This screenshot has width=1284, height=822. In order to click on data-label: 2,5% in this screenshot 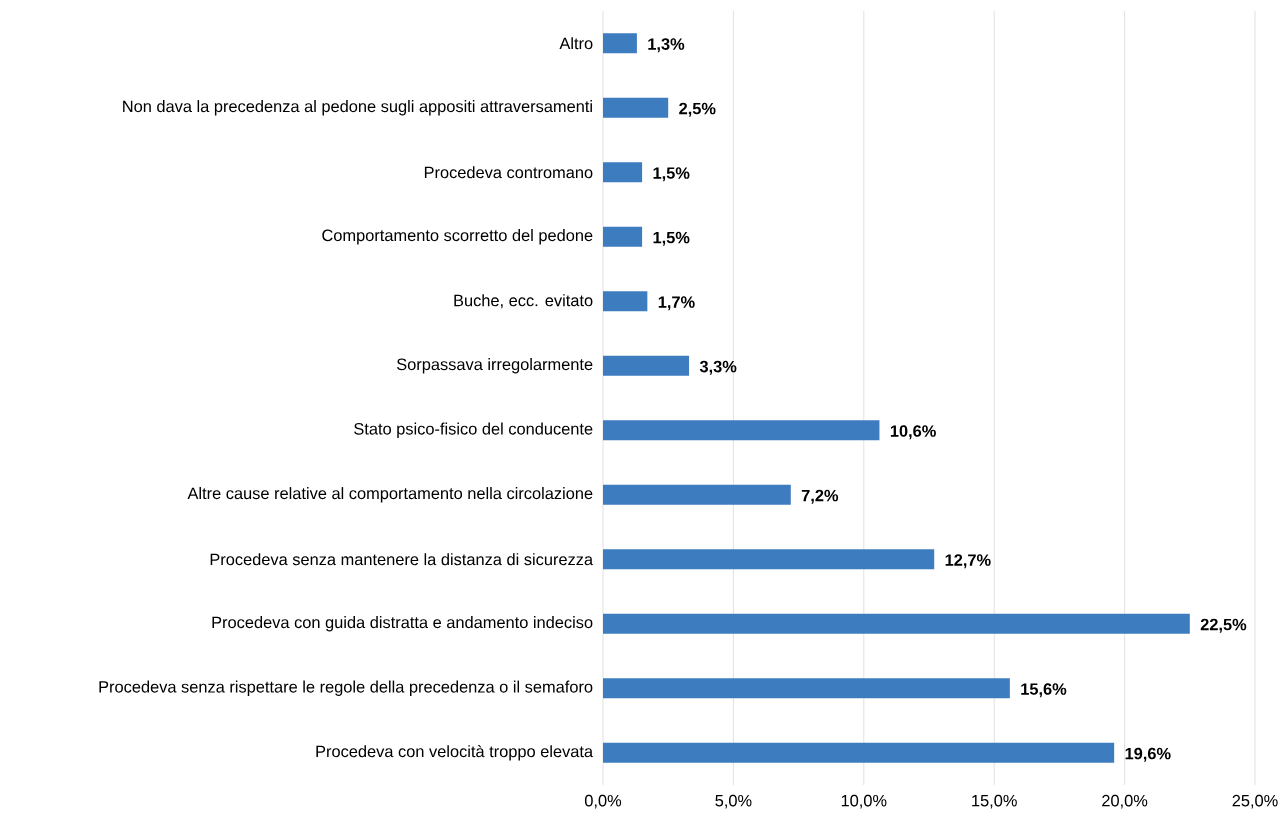, I will do `click(697, 109)`.